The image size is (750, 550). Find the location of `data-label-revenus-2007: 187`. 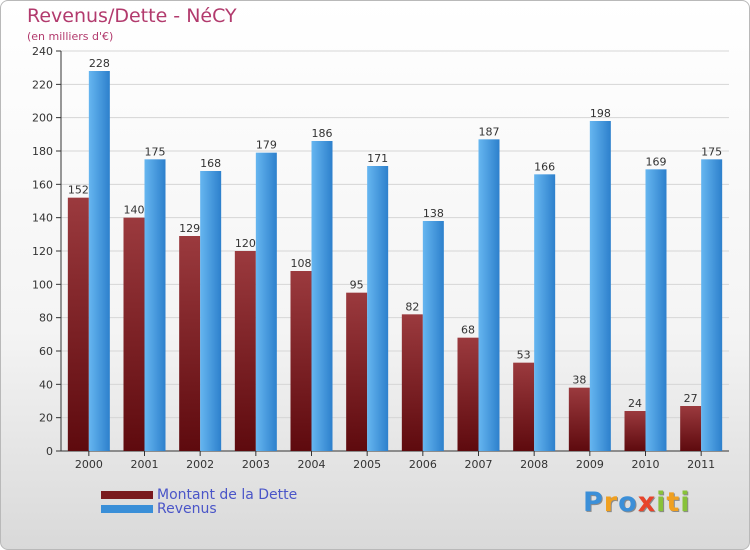

data-label-revenus-2007: 187 is located at coordinates (489, 131).